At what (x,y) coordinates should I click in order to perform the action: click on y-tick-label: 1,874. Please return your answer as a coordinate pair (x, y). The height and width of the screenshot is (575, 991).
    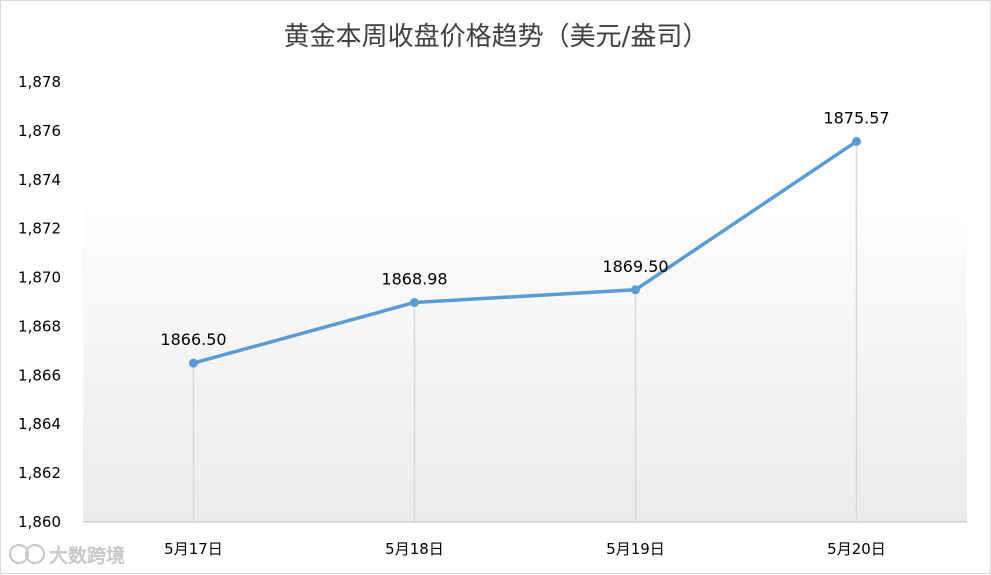
    Looking at the image, I should click on (39, 180).